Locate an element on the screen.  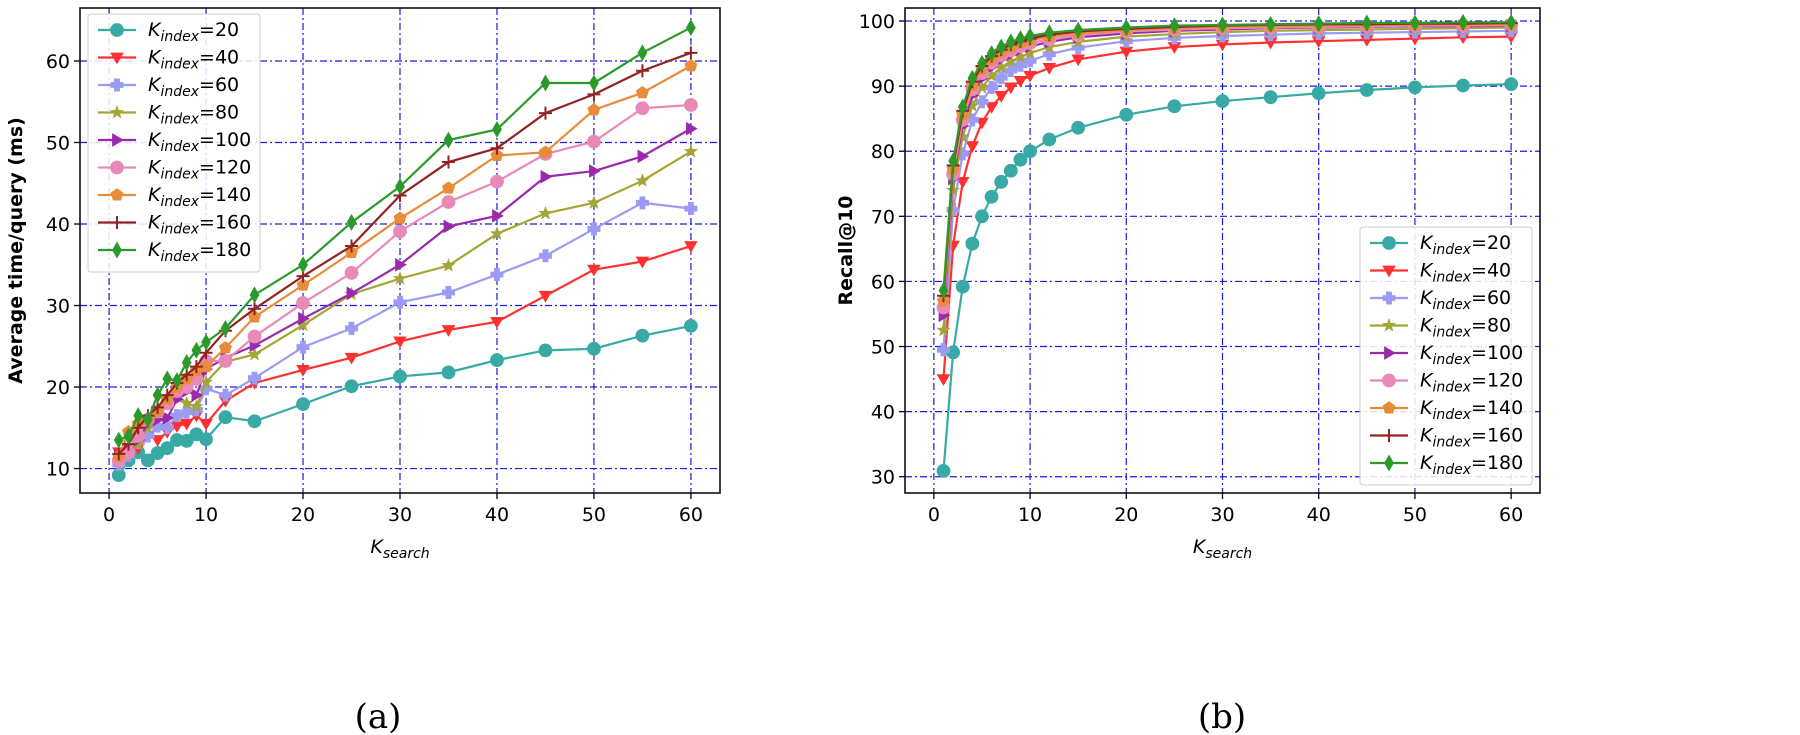
legend-entry: Kindex=80 is located at coordinates (168, 115).